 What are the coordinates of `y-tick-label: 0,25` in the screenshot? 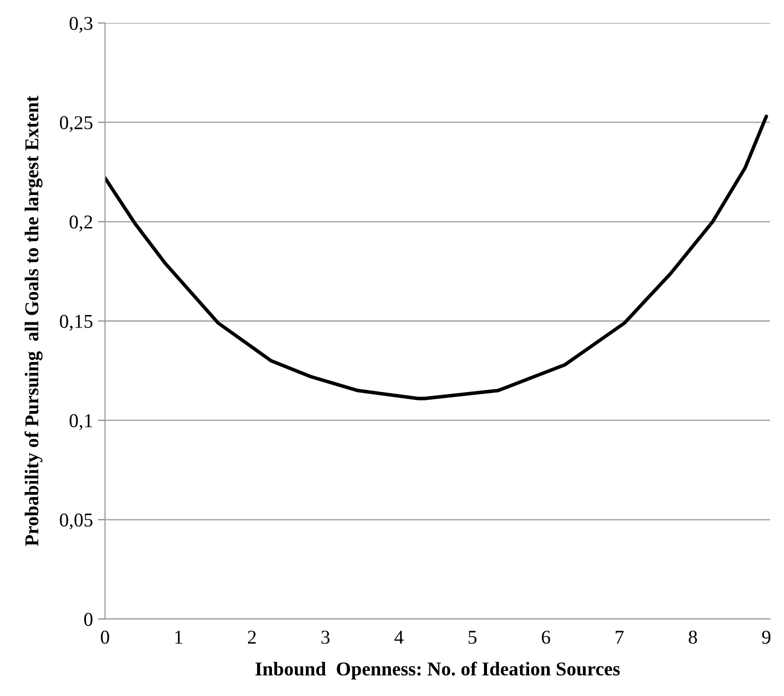 It's located at (76, 124).